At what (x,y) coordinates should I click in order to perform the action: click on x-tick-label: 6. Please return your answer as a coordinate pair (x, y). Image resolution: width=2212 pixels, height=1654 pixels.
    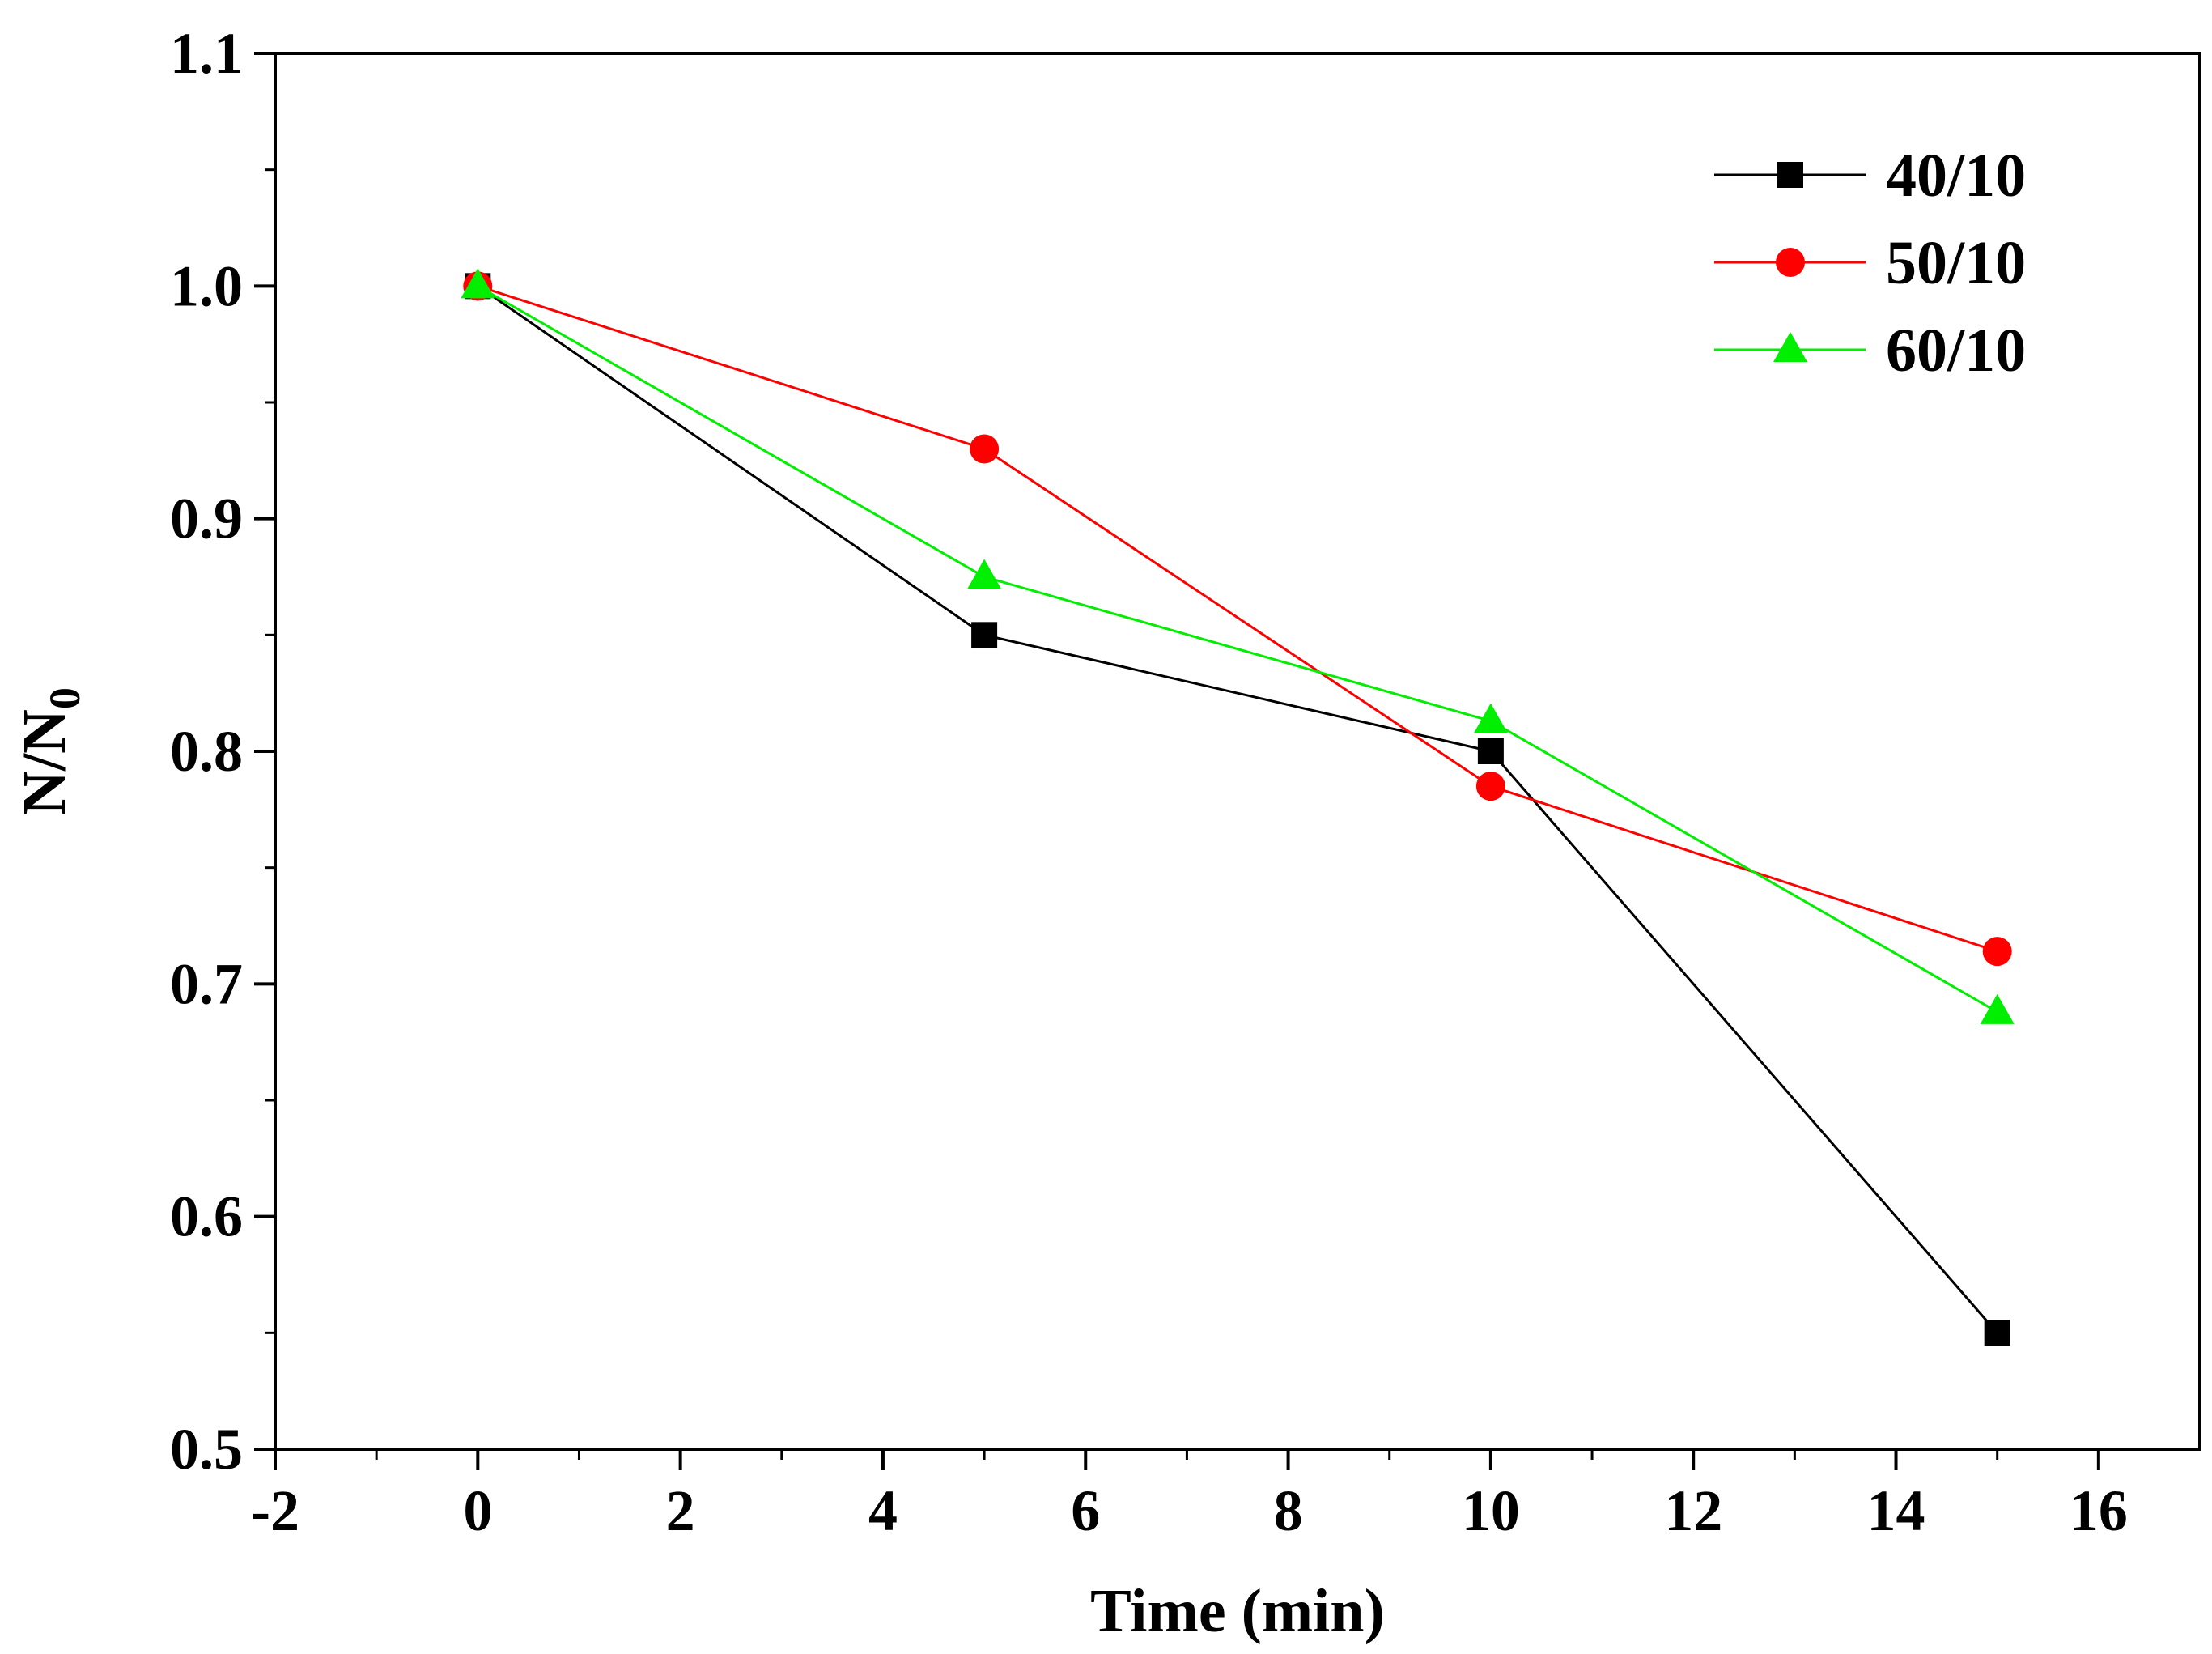
    Looking at the image, I should click on (1085, 1510).